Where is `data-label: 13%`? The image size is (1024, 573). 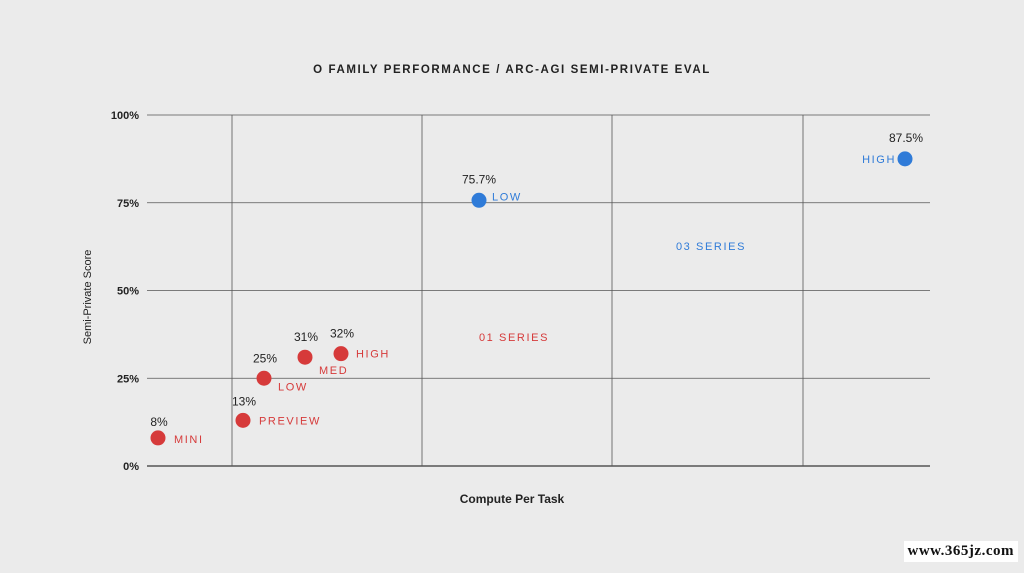
data-label: 13% is located at coordinates (244, 401).